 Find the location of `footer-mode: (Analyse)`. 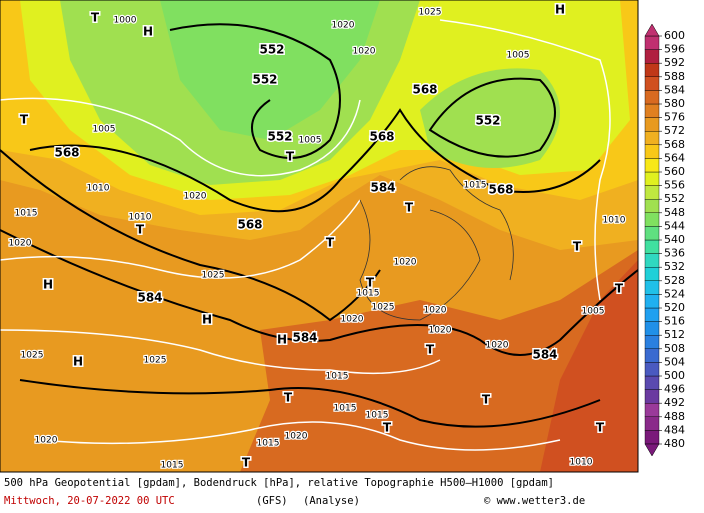

footer-mode: (Analyse) is located at coordinates (331, 501).